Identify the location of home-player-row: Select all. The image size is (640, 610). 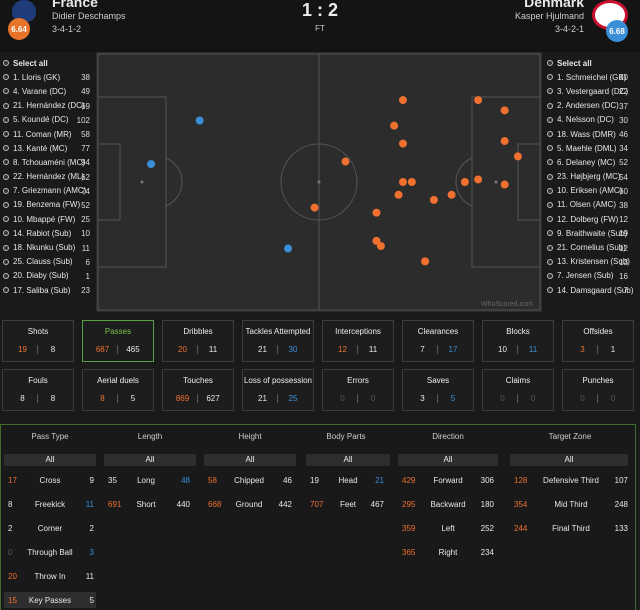
(54, 63).